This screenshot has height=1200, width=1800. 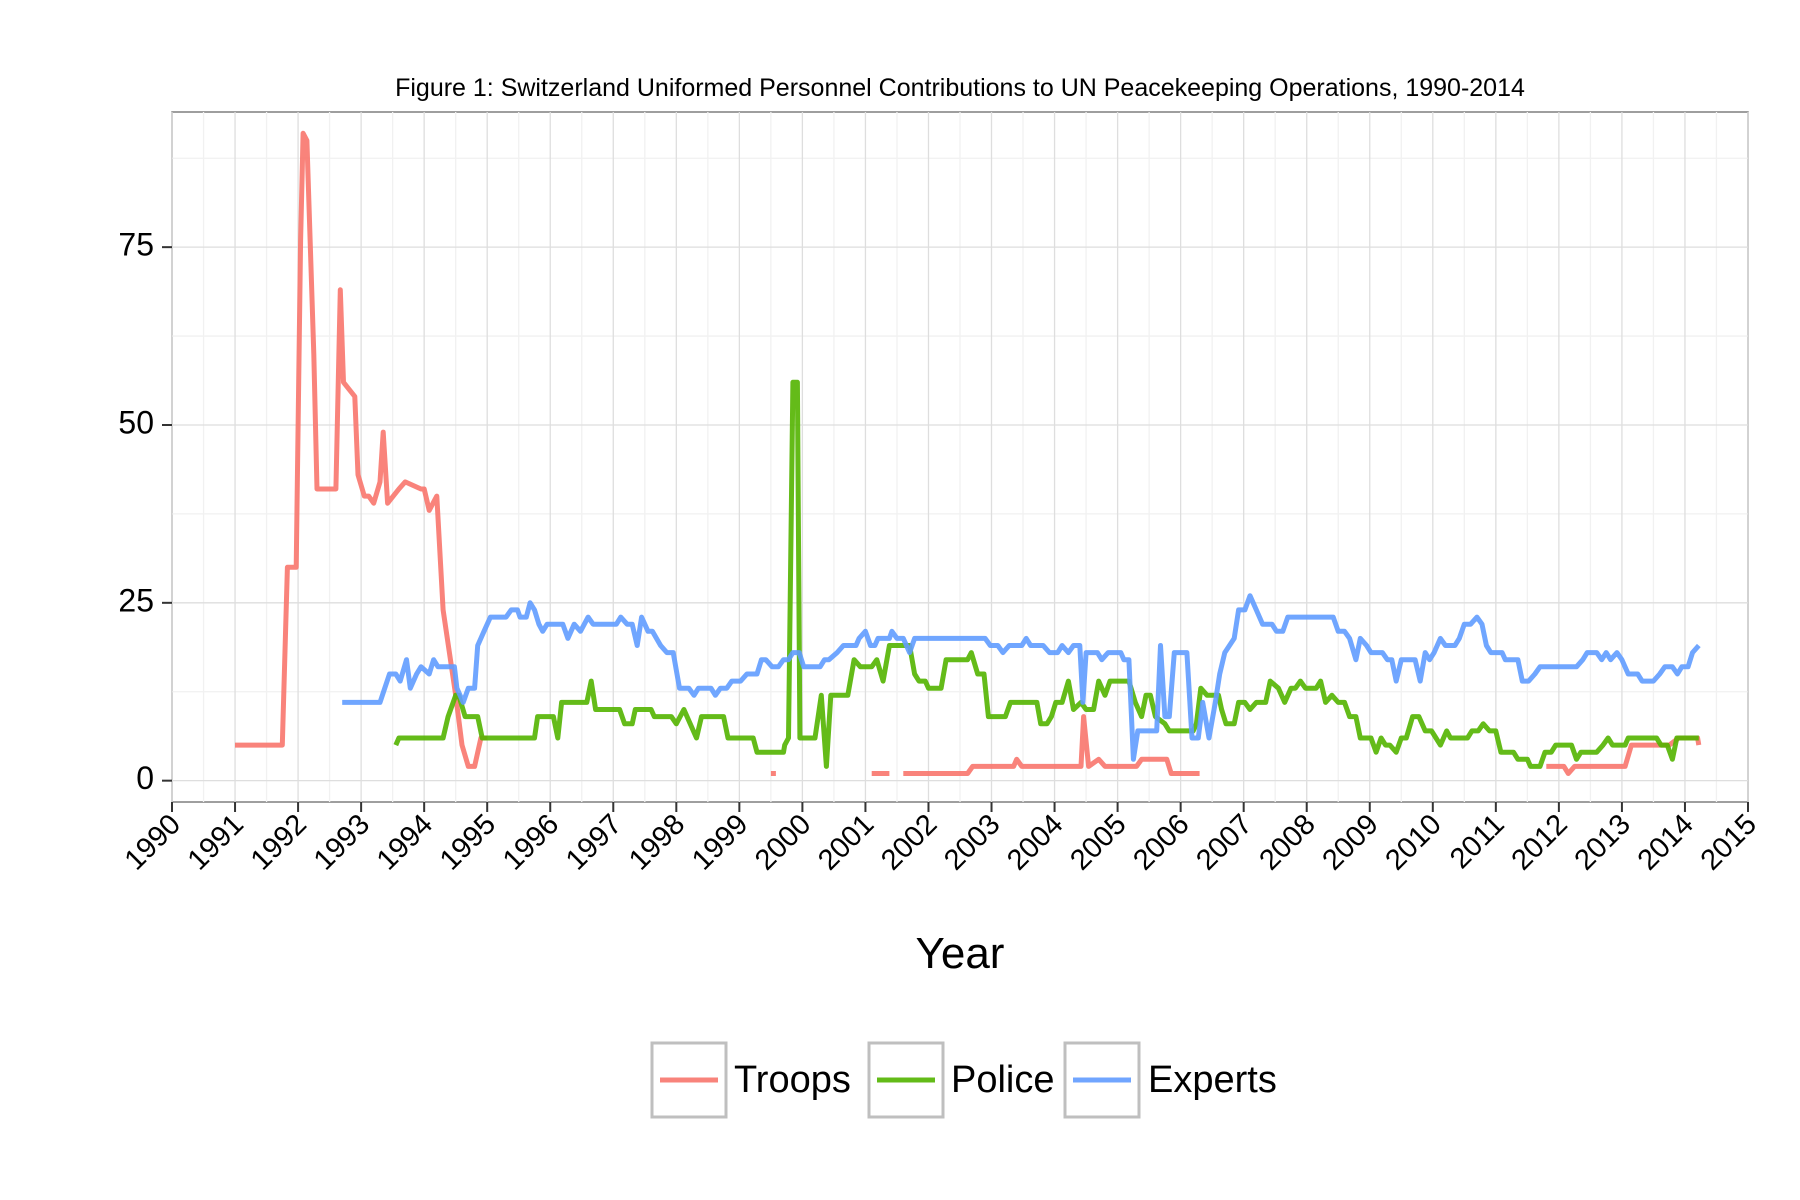 What do you see at coordinates (1098, 842) in the screenshot?
I see `x-tick-label: 2005` at bounding box center [1098, 842].